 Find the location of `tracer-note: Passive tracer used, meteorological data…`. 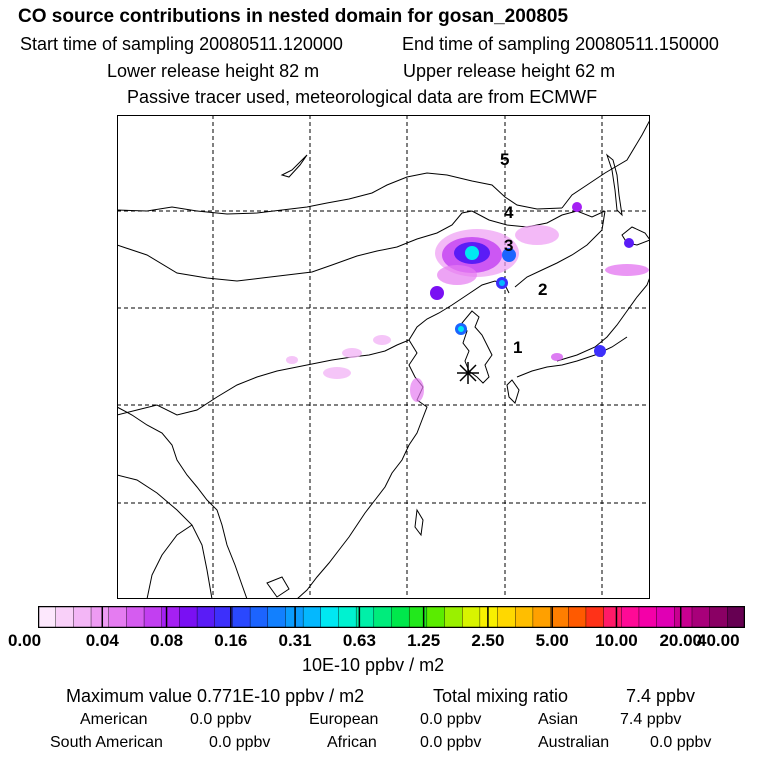

tracer-note: Passive tracer used, meteorological data… is located at coordinates (362, 97).